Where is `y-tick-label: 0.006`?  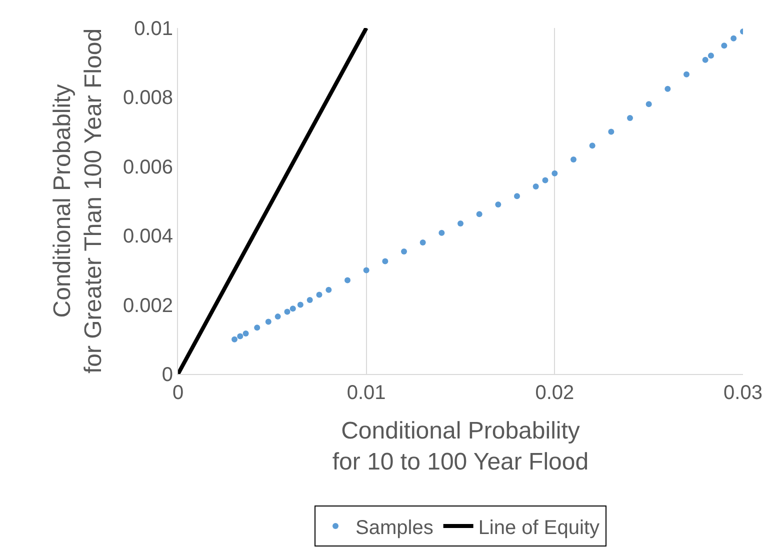 y-tick-label: 0.006 is located at coordinates (147, 167).